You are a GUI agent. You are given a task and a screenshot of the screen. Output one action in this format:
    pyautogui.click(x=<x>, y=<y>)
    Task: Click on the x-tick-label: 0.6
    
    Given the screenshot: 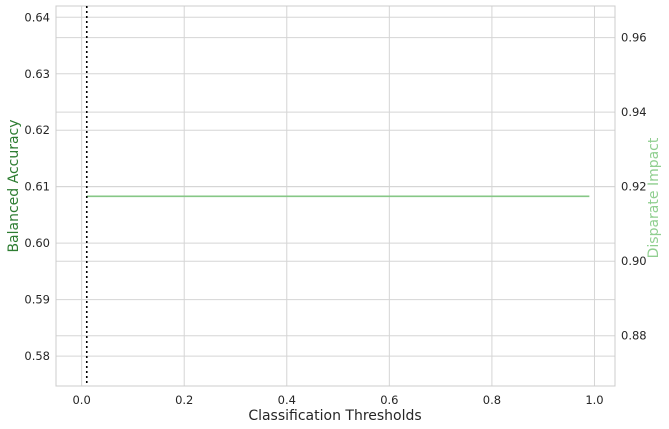 What is the action you would take?
    pyautogui.click(x=389, y=400)
    